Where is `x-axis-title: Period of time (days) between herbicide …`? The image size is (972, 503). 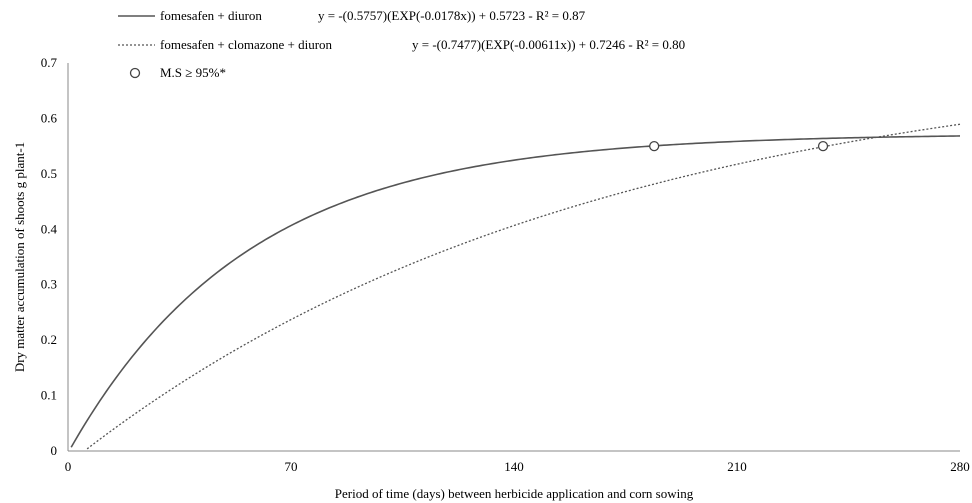
x-axis-title: Period of time (days) between herbicide … is located at coordinates (514, 493).